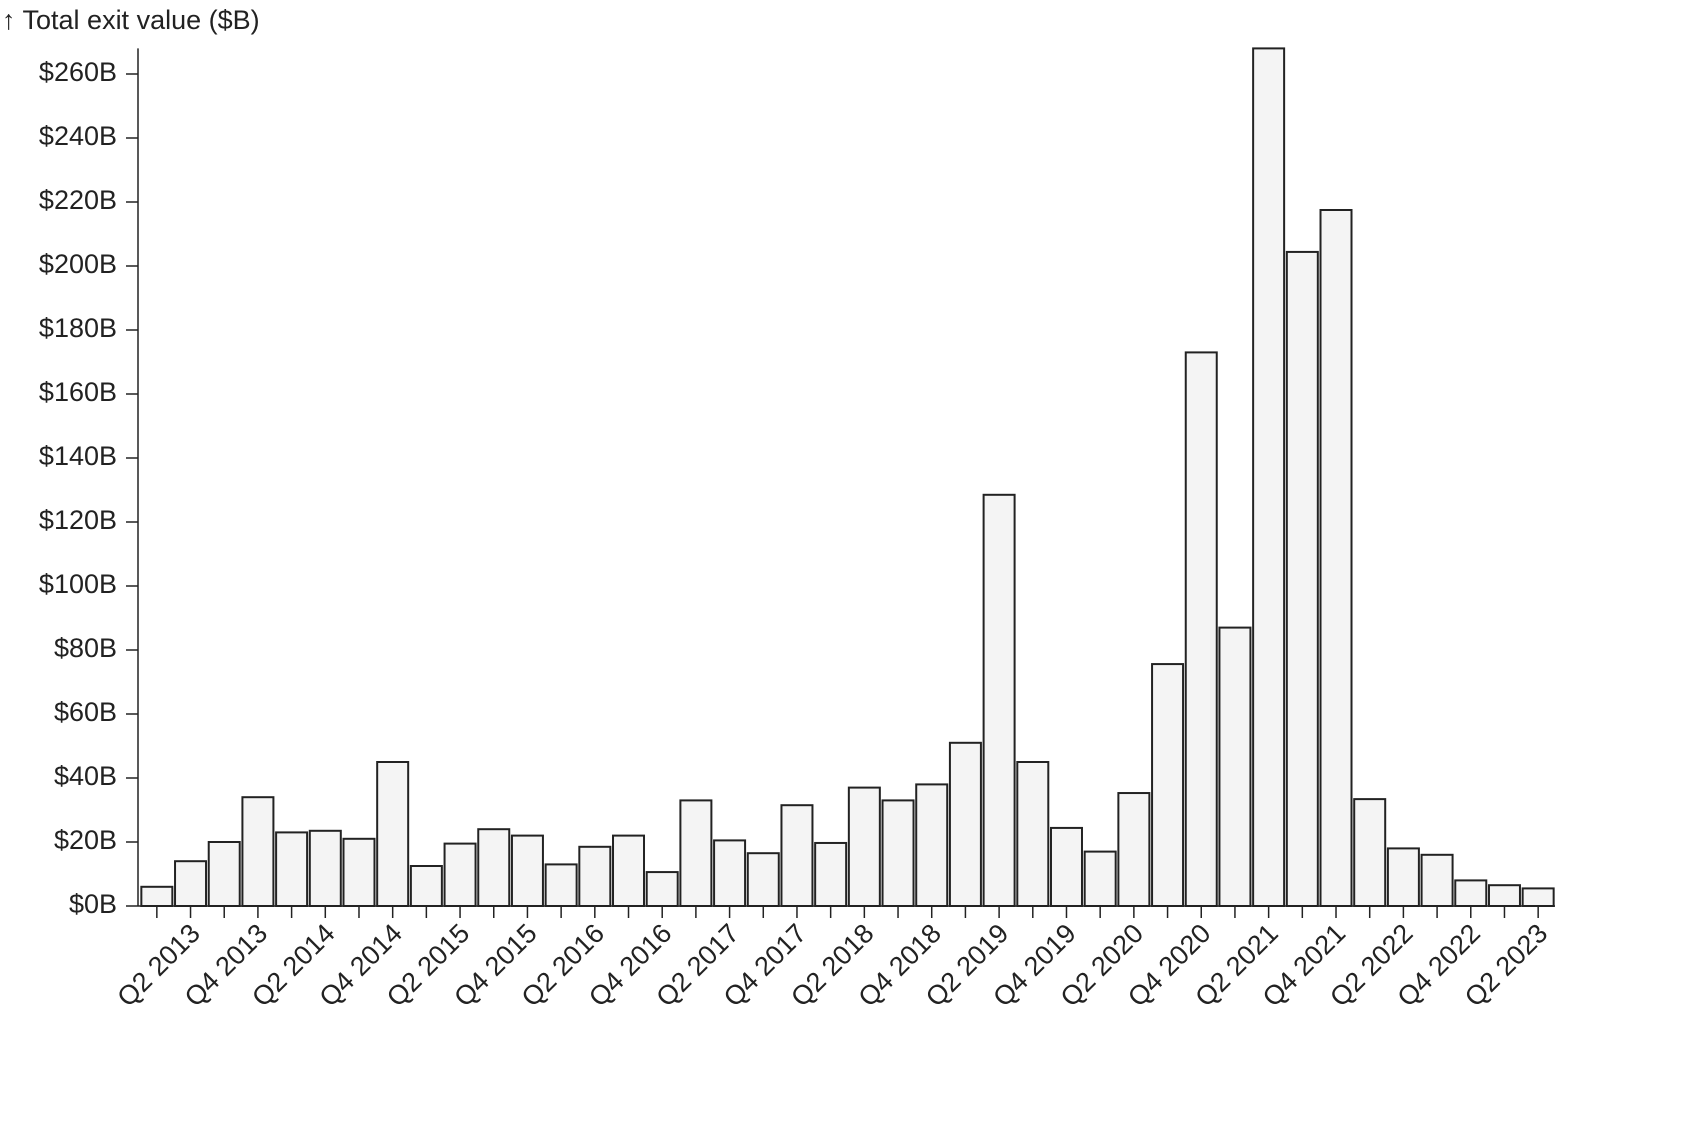 The width and height of the screenshot is (1702, 1132). I want to click on y-tick-label: $180B, so click(78, 328).